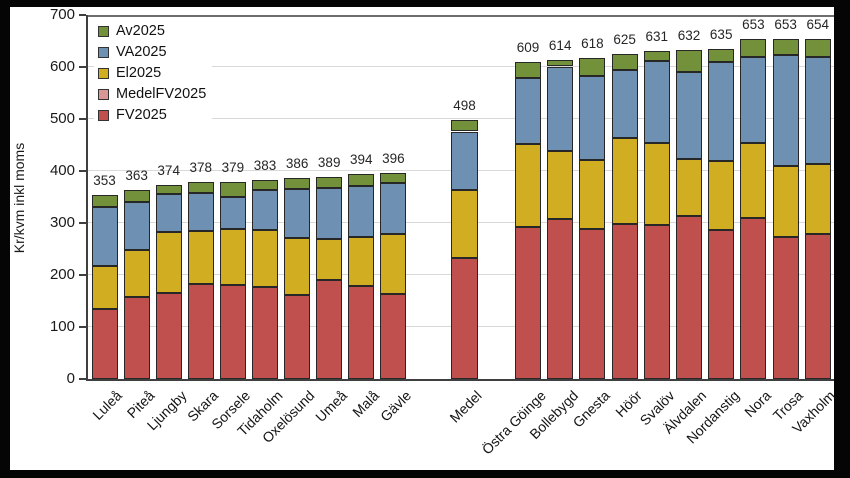 Image resolution: width=850 pixels, height=478 pixels. Describe the element at coordinates (140, 31) in the screenshot. I see `legend-label: Av2025` at that location.